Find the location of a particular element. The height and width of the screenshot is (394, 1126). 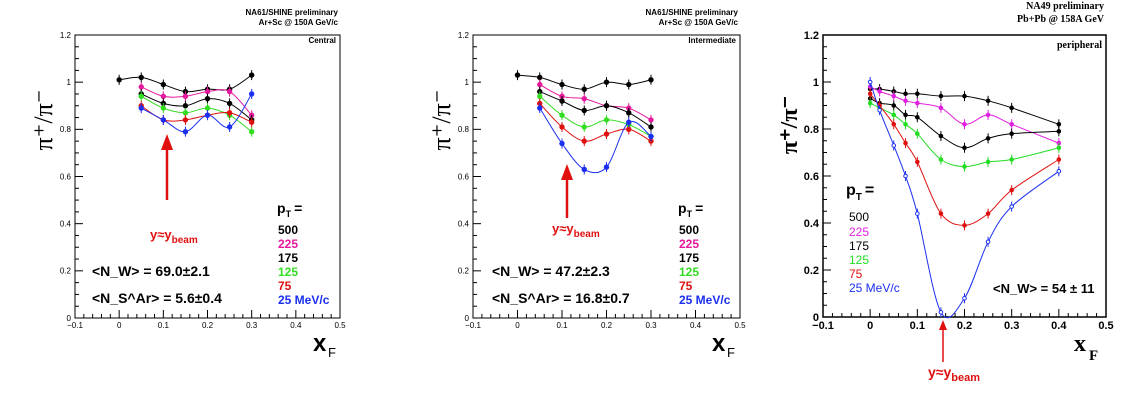

x-axis-label-main: x is located at coordinates (719, 343).